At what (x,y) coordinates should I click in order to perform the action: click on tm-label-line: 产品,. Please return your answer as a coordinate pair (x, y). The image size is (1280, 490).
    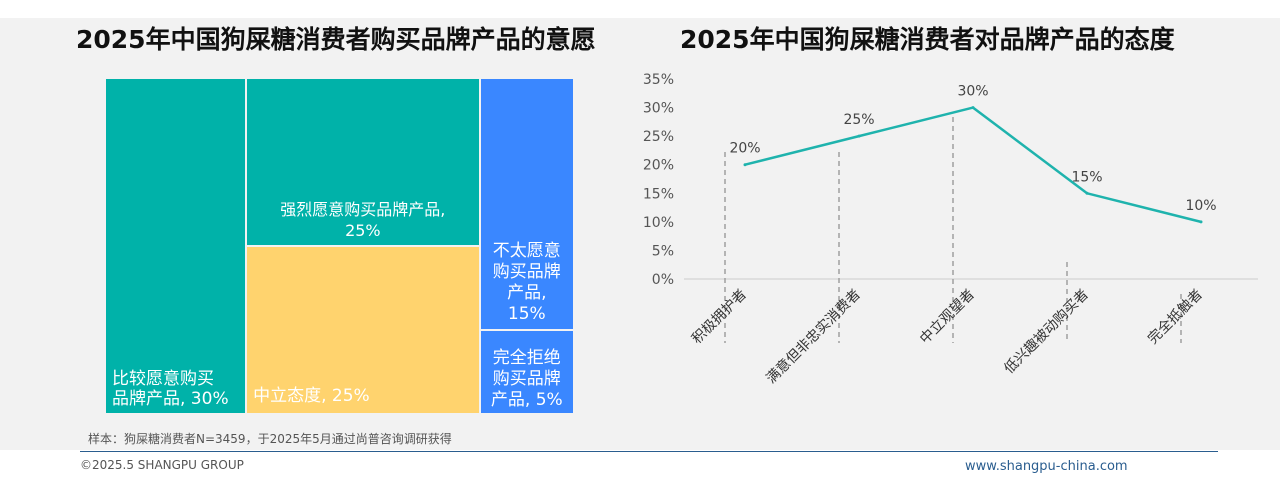
    Looking at the image, I should click on (527, 292).